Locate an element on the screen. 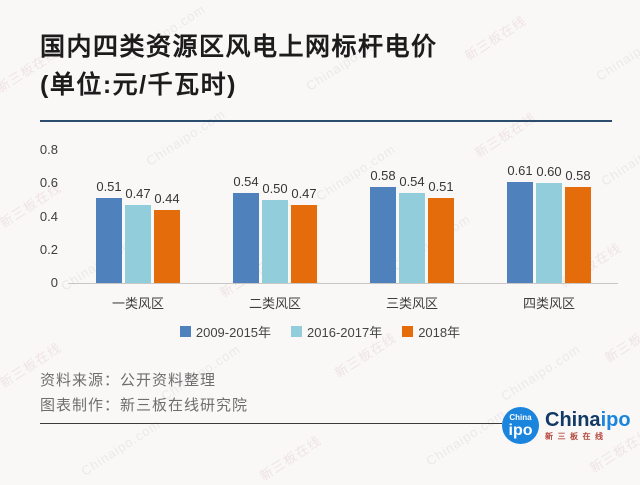 The width and height of the screenshot is (640, 485). chart-title-line1: 国内四类资源区风电上网标杆电价 is located at coordinates (239, 47).